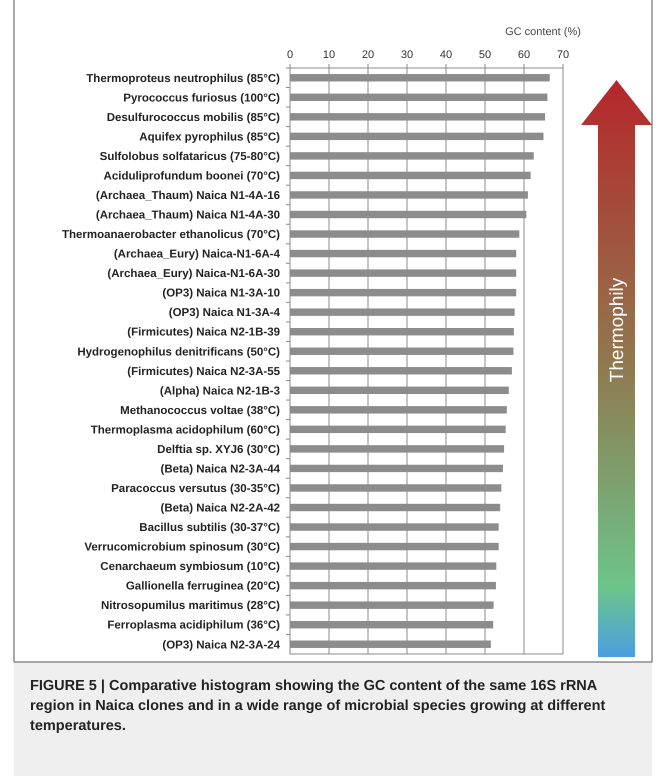 This screenshot has height=776, width=667. Describe the element at coordinates (197, 254) in the screenshot. I see `y-tick-label: (Archaea_Eury) Naica-N1-6A-4` at that location.